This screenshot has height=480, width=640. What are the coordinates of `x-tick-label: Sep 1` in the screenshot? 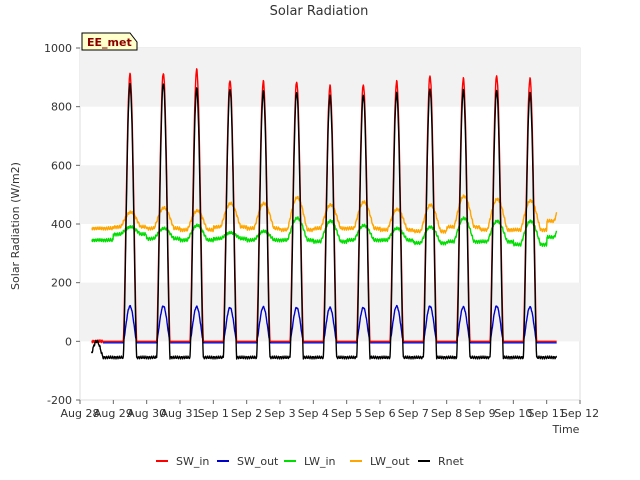 It's located at (213, 413).